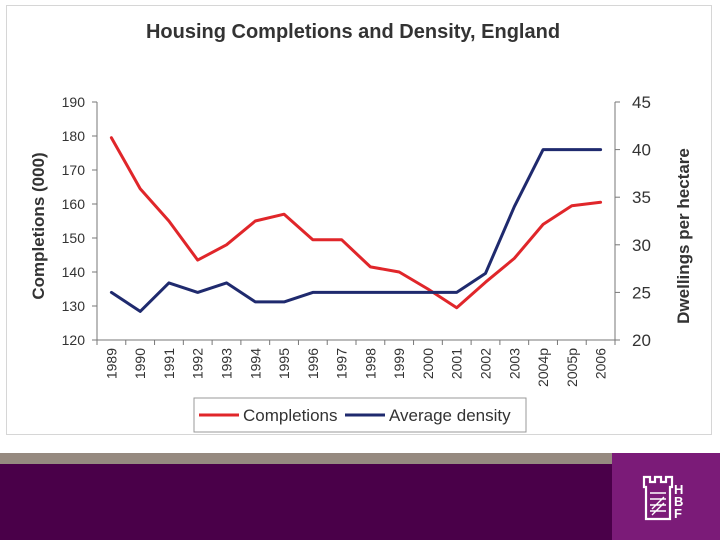  What do you see at coordinates (74, 238) in the screenshot?
I see `y-tick-label: 150` at bounding box center [74, 238].